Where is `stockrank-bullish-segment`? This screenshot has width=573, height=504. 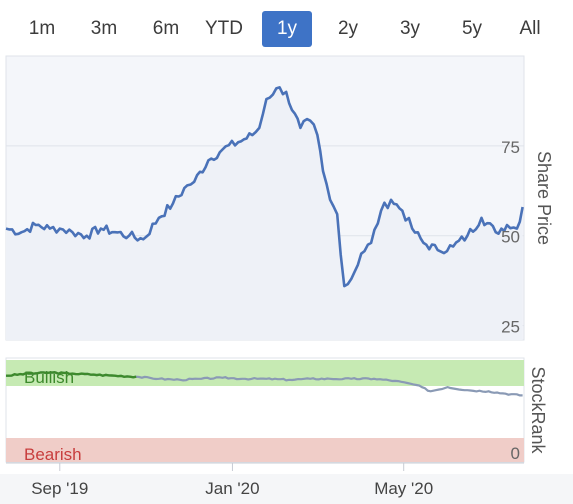 stockrank-bullish-segment is located at coordinates (71, 375).